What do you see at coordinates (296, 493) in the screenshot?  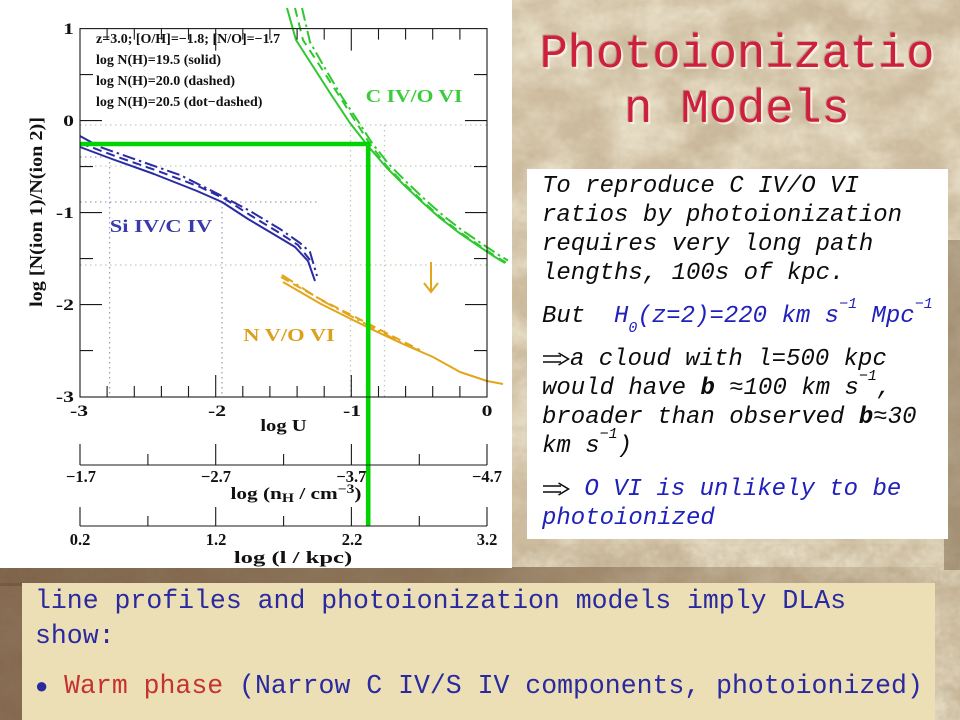 I see `svg-text: log (nH / cm−3)` at bounding box center [296, 493].